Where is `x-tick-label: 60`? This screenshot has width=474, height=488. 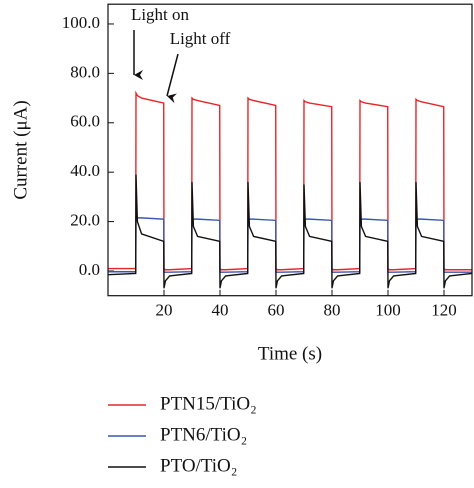 x-tick-label: 60 is located at coordinates (276, 310).